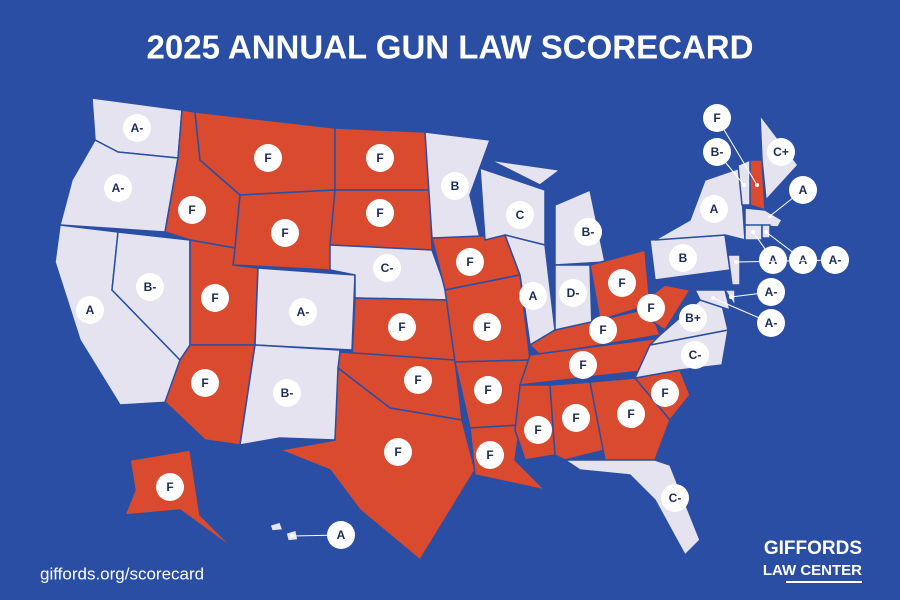 Image resolution: width=900 pixels, height=600 pixels. Describe the element at coordinates (813, 548) in the screenshot. I see `logo-line-1: GIFFORDS` at that location.